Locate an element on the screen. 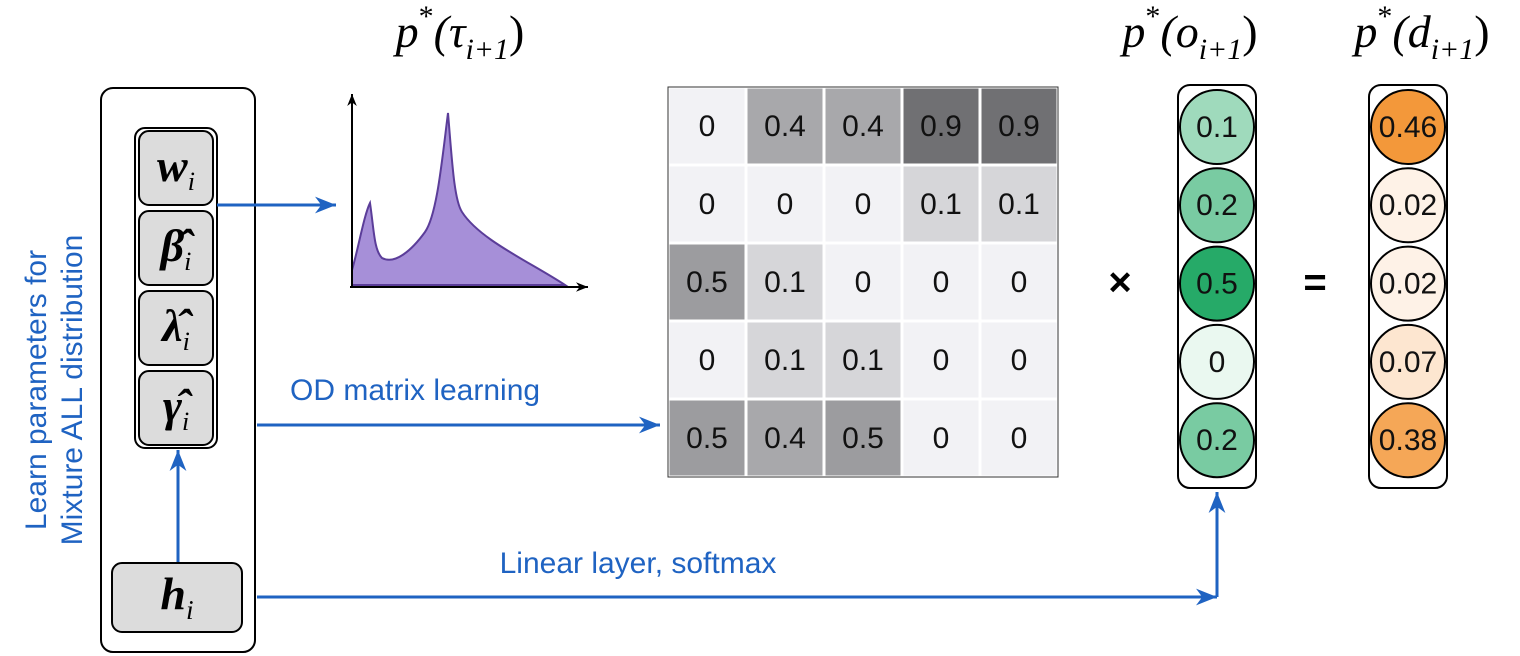  math-label: p*(oi+1) is located at coordinates (1188, 33).